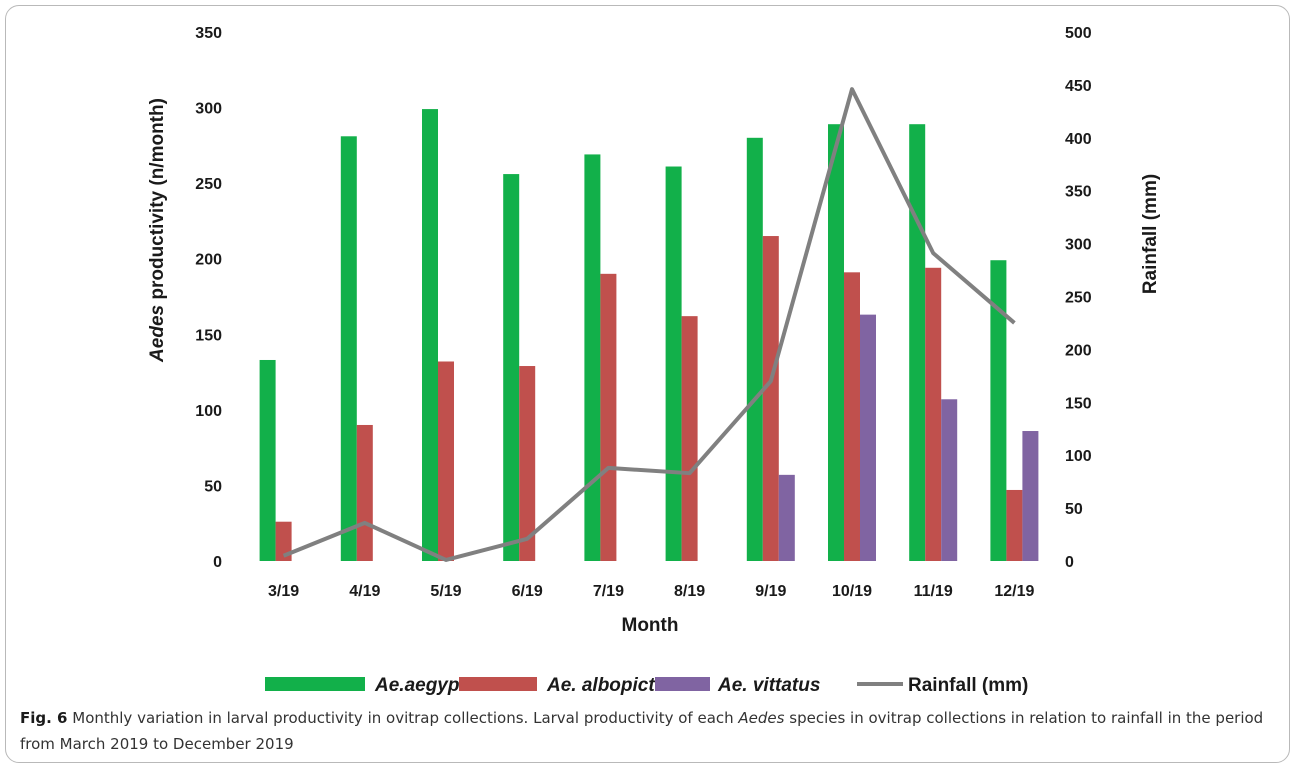 The width and height of the screenshot is (1296, 769). What do you see at coordinates (527, 591) in the screenshot?
I see `x-tick-label: 6/19` at bounding box center [527, 591].